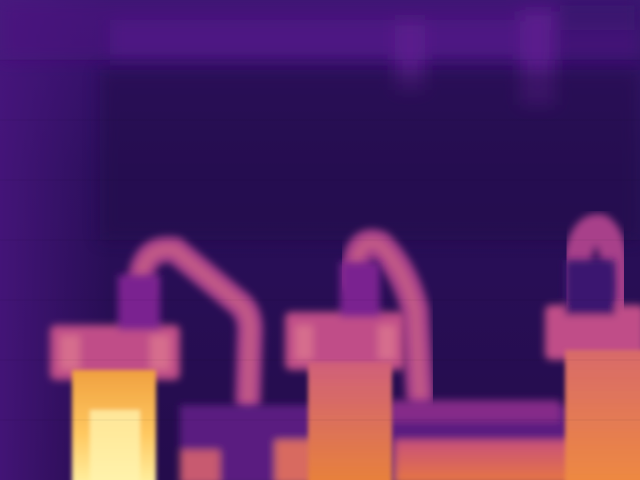 This screenshot has height=480, width=640. What do you see at coordinates (387, 319) in the screenshot?
I see `connecting-conductor-center` at bounding box center [387, 319].